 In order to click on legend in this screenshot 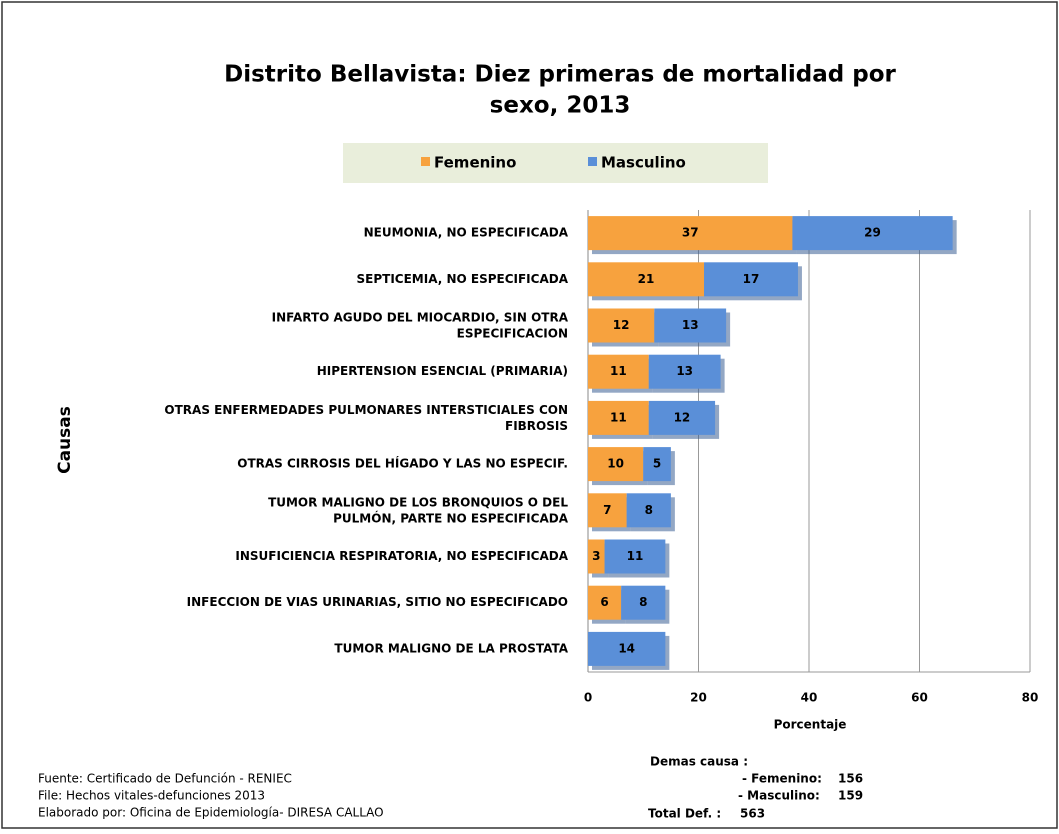, I will do `click(555, 163)`.